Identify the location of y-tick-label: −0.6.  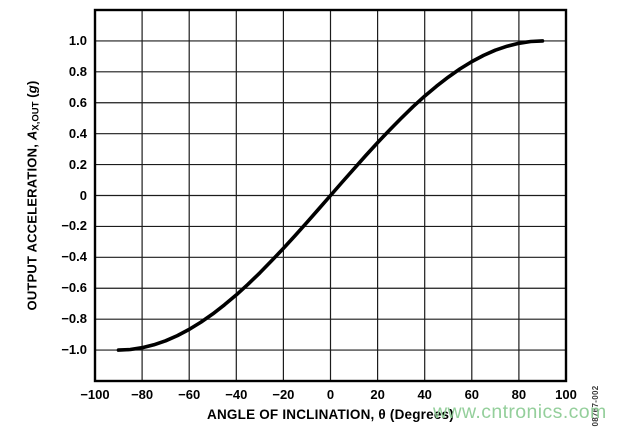
(74, 288).